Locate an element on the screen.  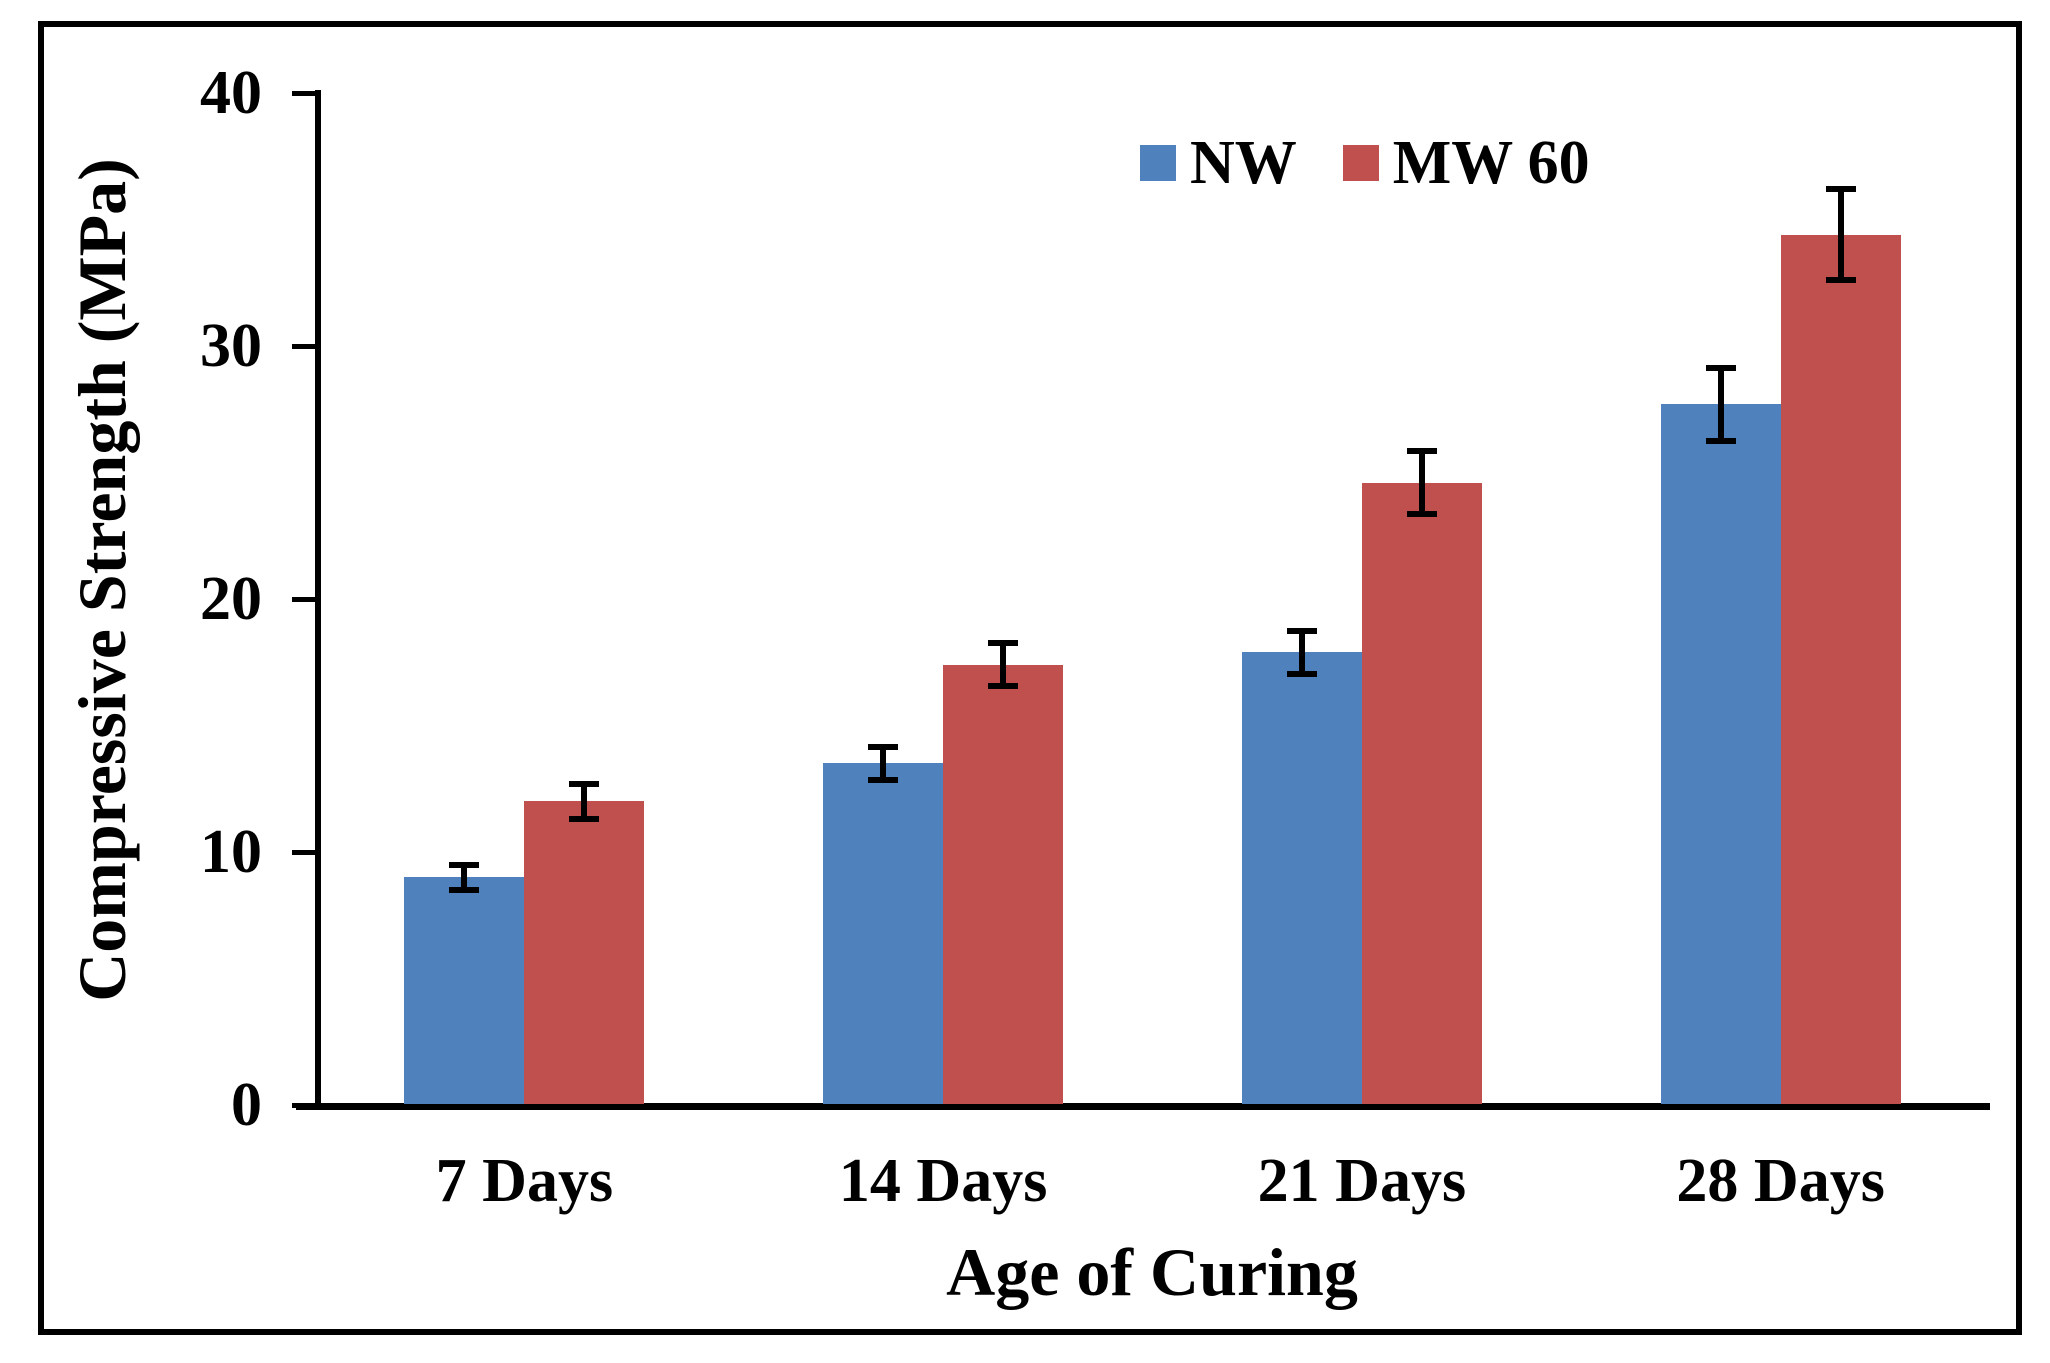
x-category-label: 14 Days is located at coordinates (943, 1181).